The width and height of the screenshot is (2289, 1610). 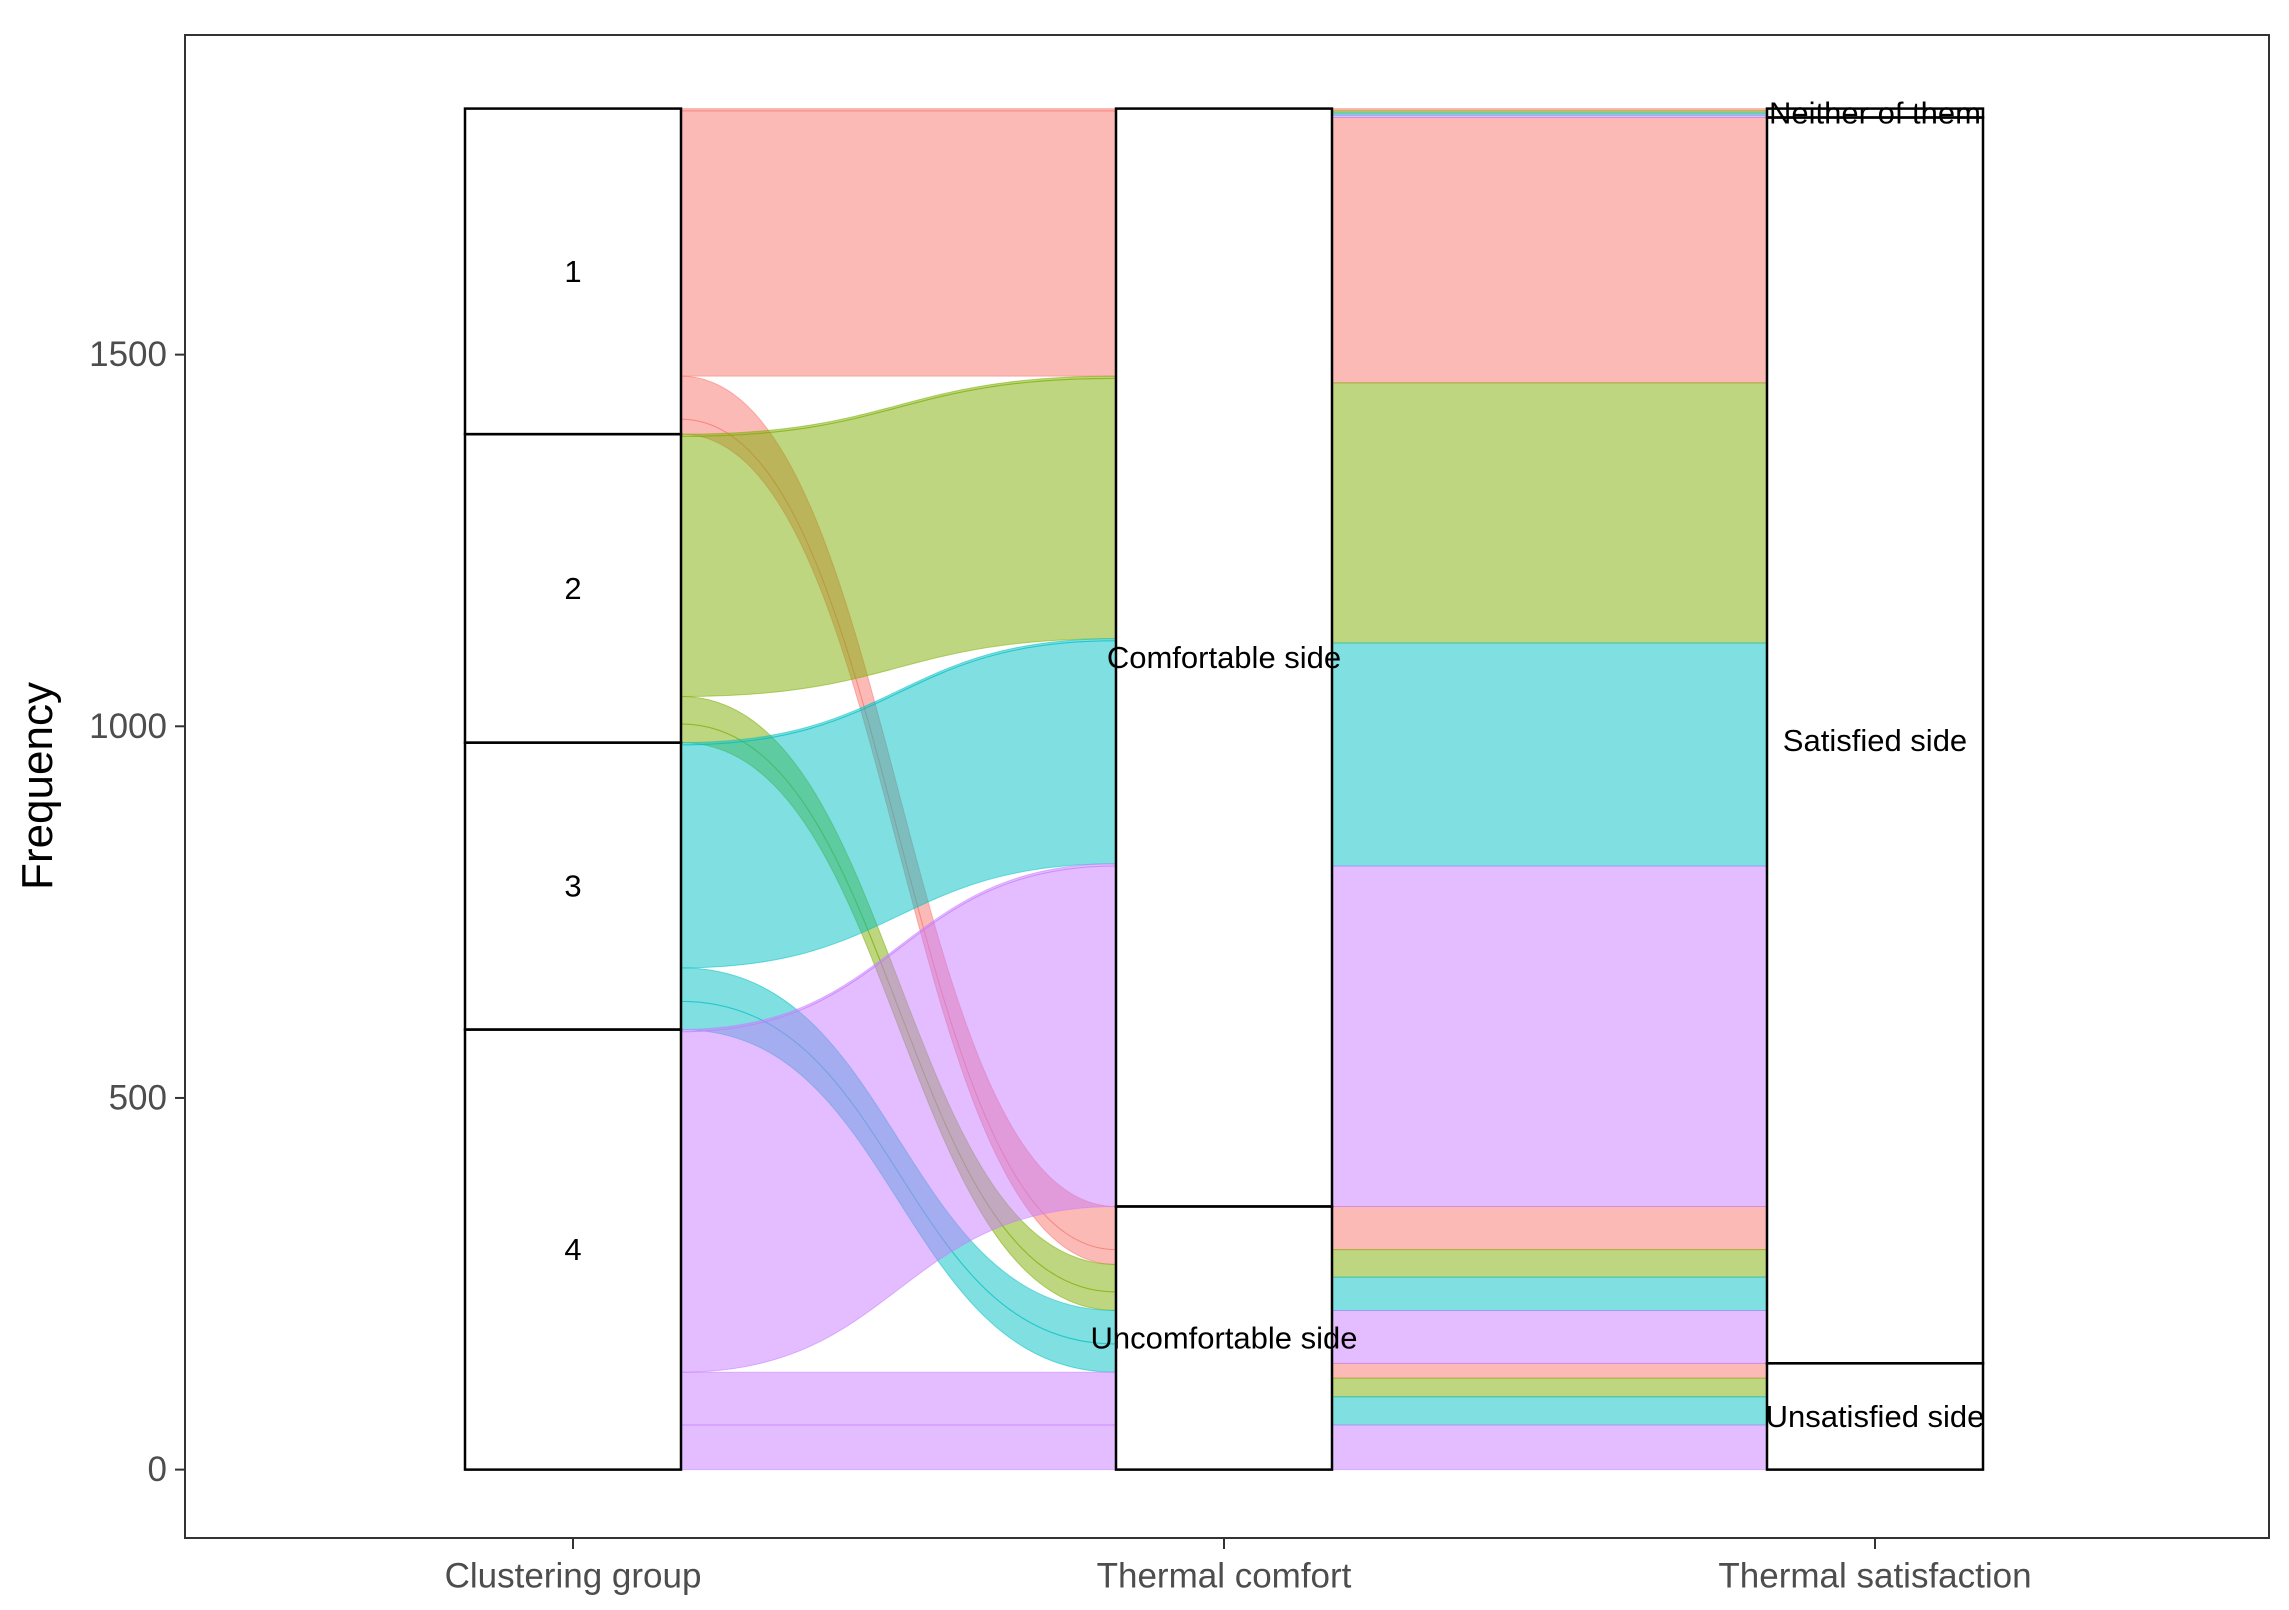 I want to click on y-tick-label-500: 500, so click(x=138, y=1097).